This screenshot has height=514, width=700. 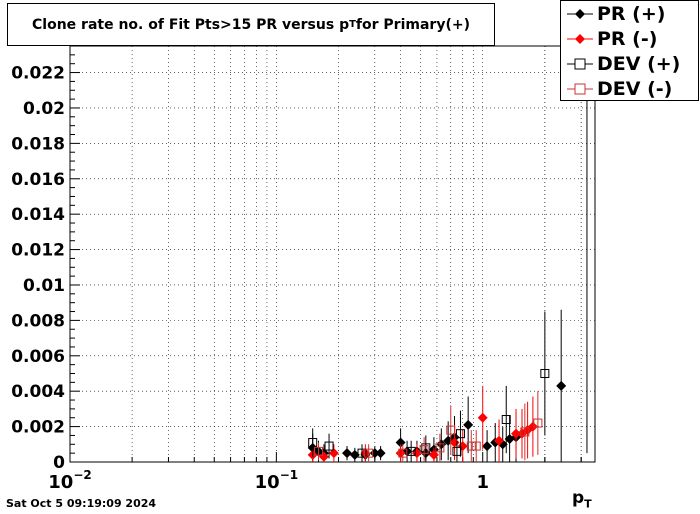 What do you see at coordinates (38, 251) in the screenshot?
I see `y-tick-label: 0.012` at bounding box center [38, 251].